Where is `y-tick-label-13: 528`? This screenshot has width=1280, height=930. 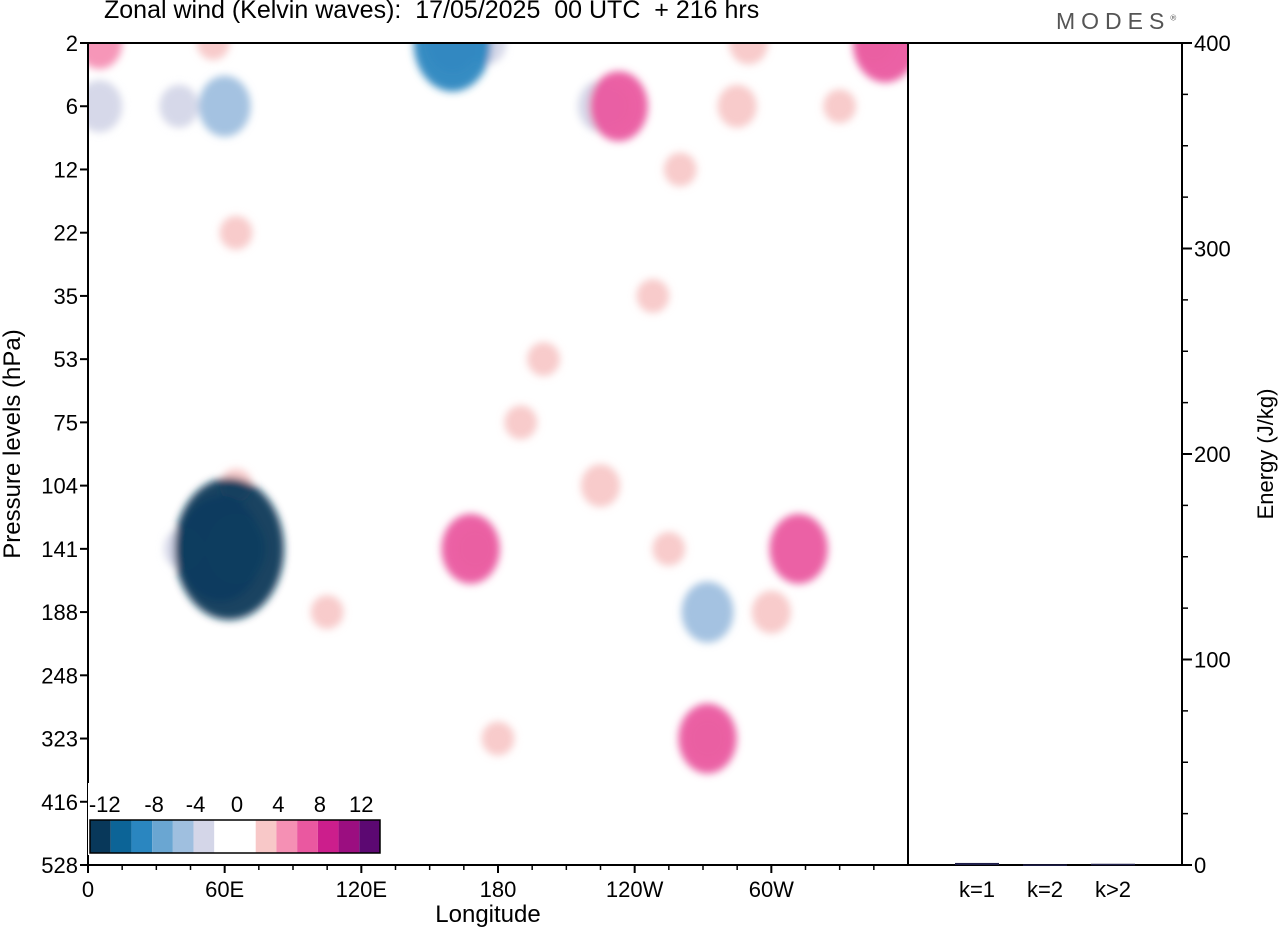 y-tick-label-13: 528 is located at coordinates (59, 865).